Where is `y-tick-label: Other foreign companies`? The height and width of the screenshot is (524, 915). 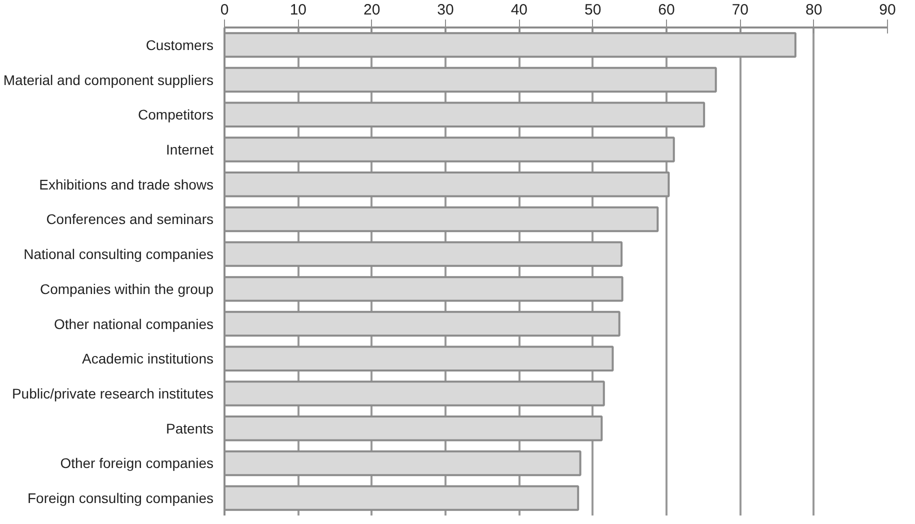 y-tick-label: Other foreign companies is located at coordinates (137, 463).